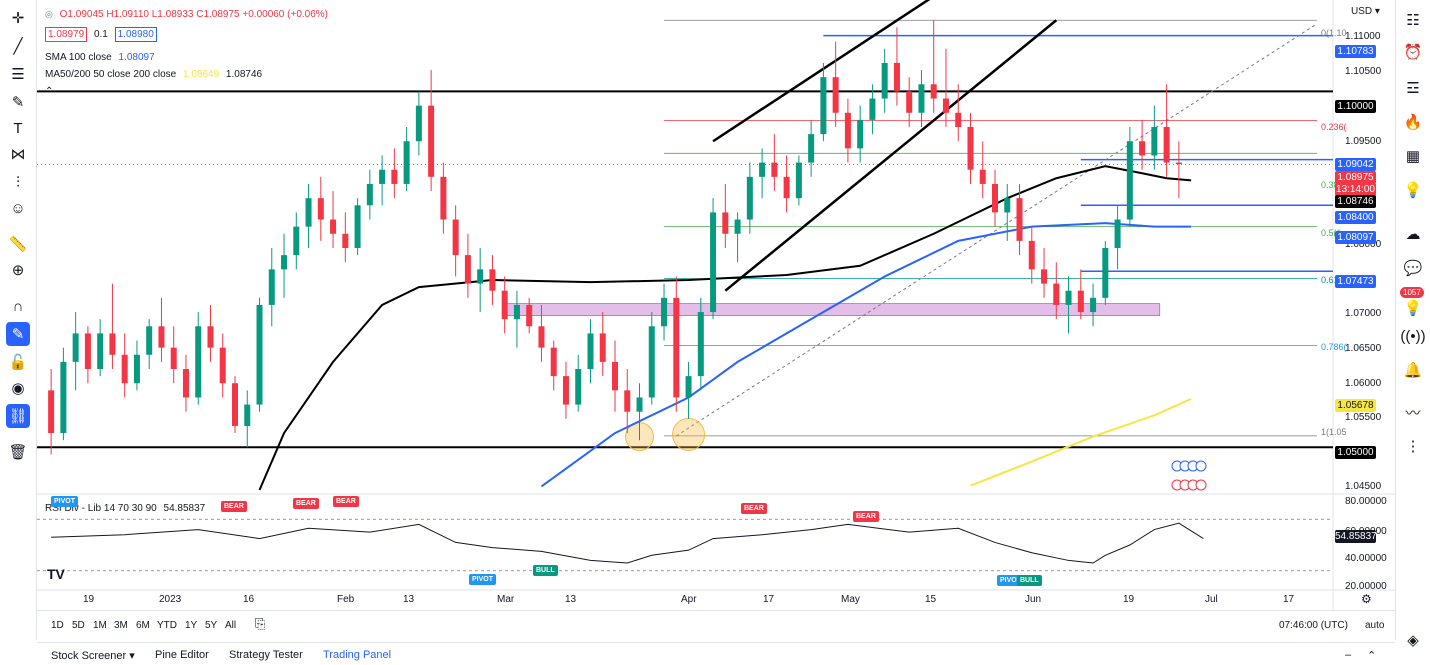 This screenshot has width=1430, height=665. I want to click on chevron-up-icon: ◎, so click(49, 14).